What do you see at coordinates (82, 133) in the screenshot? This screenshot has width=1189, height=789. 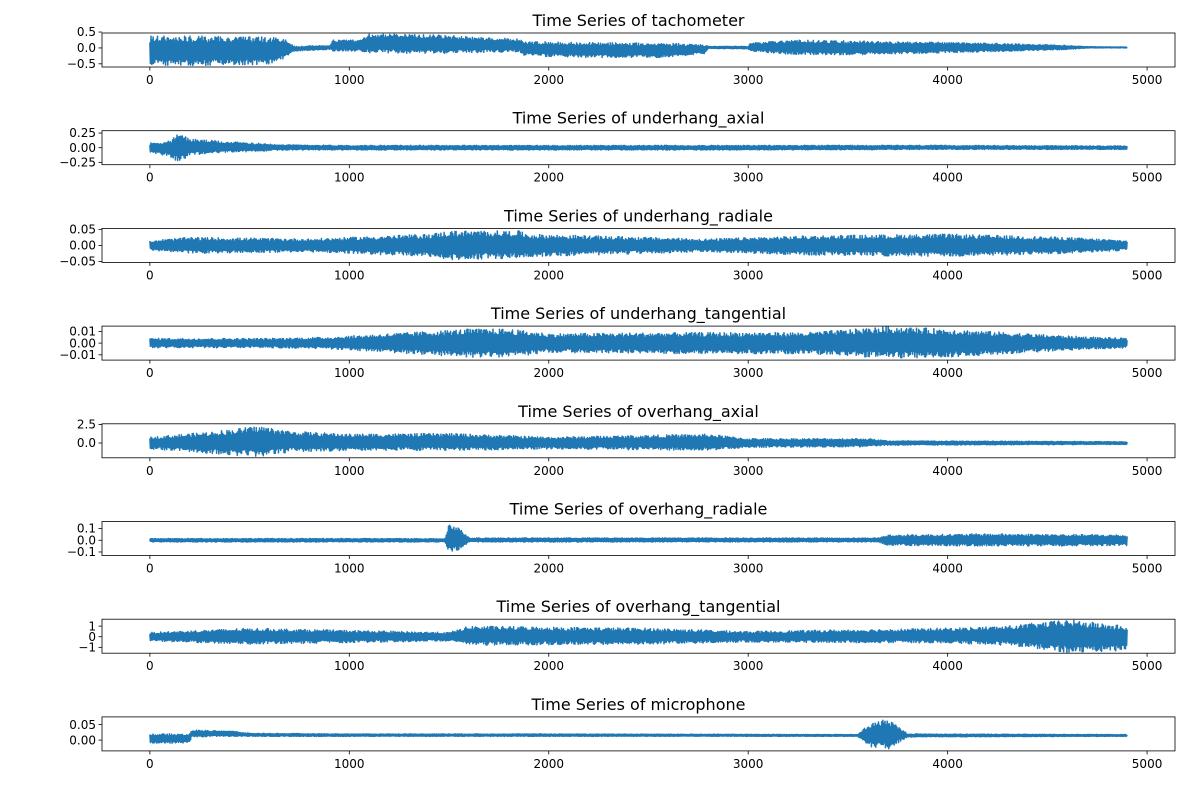 I see `y-tick-label: 0.25` at bounding box center [82, 133].